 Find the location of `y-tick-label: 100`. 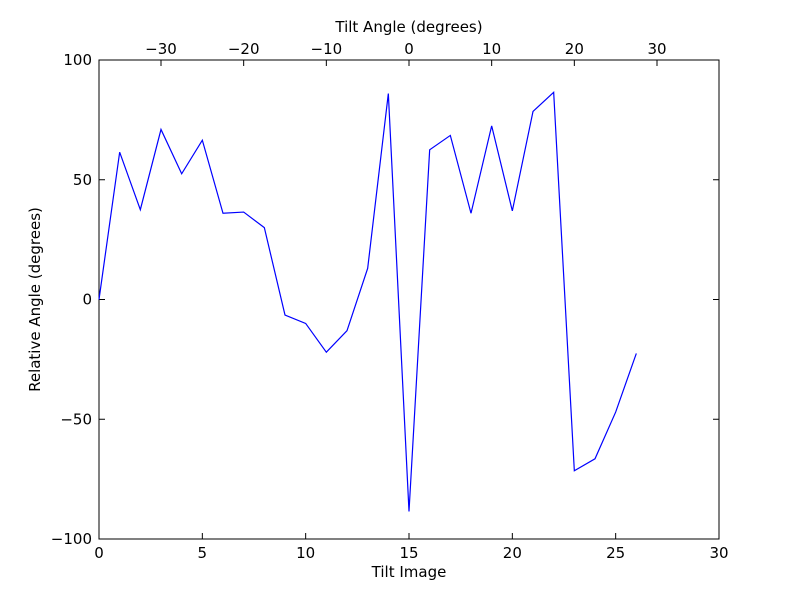

y-tick-label: 100 is located at coordinates (77, 60).